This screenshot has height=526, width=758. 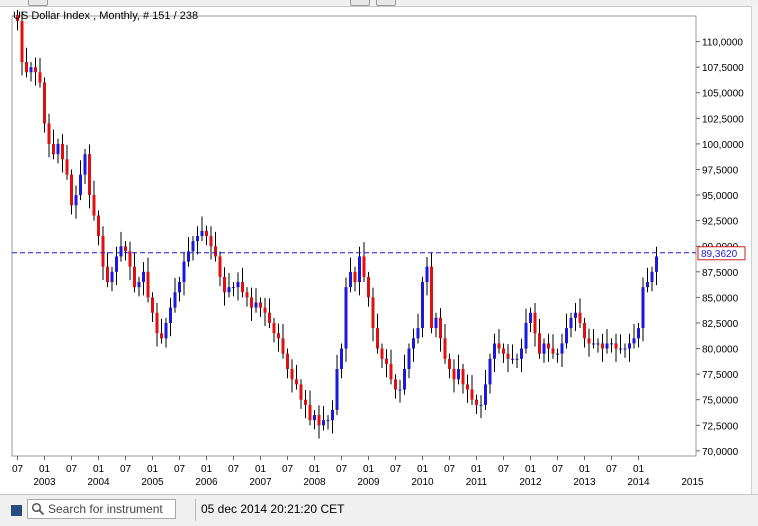 What do you see at coordinates (195, 510) in the screenshot?
I see `status-divider` at bounding box center [195, 510].